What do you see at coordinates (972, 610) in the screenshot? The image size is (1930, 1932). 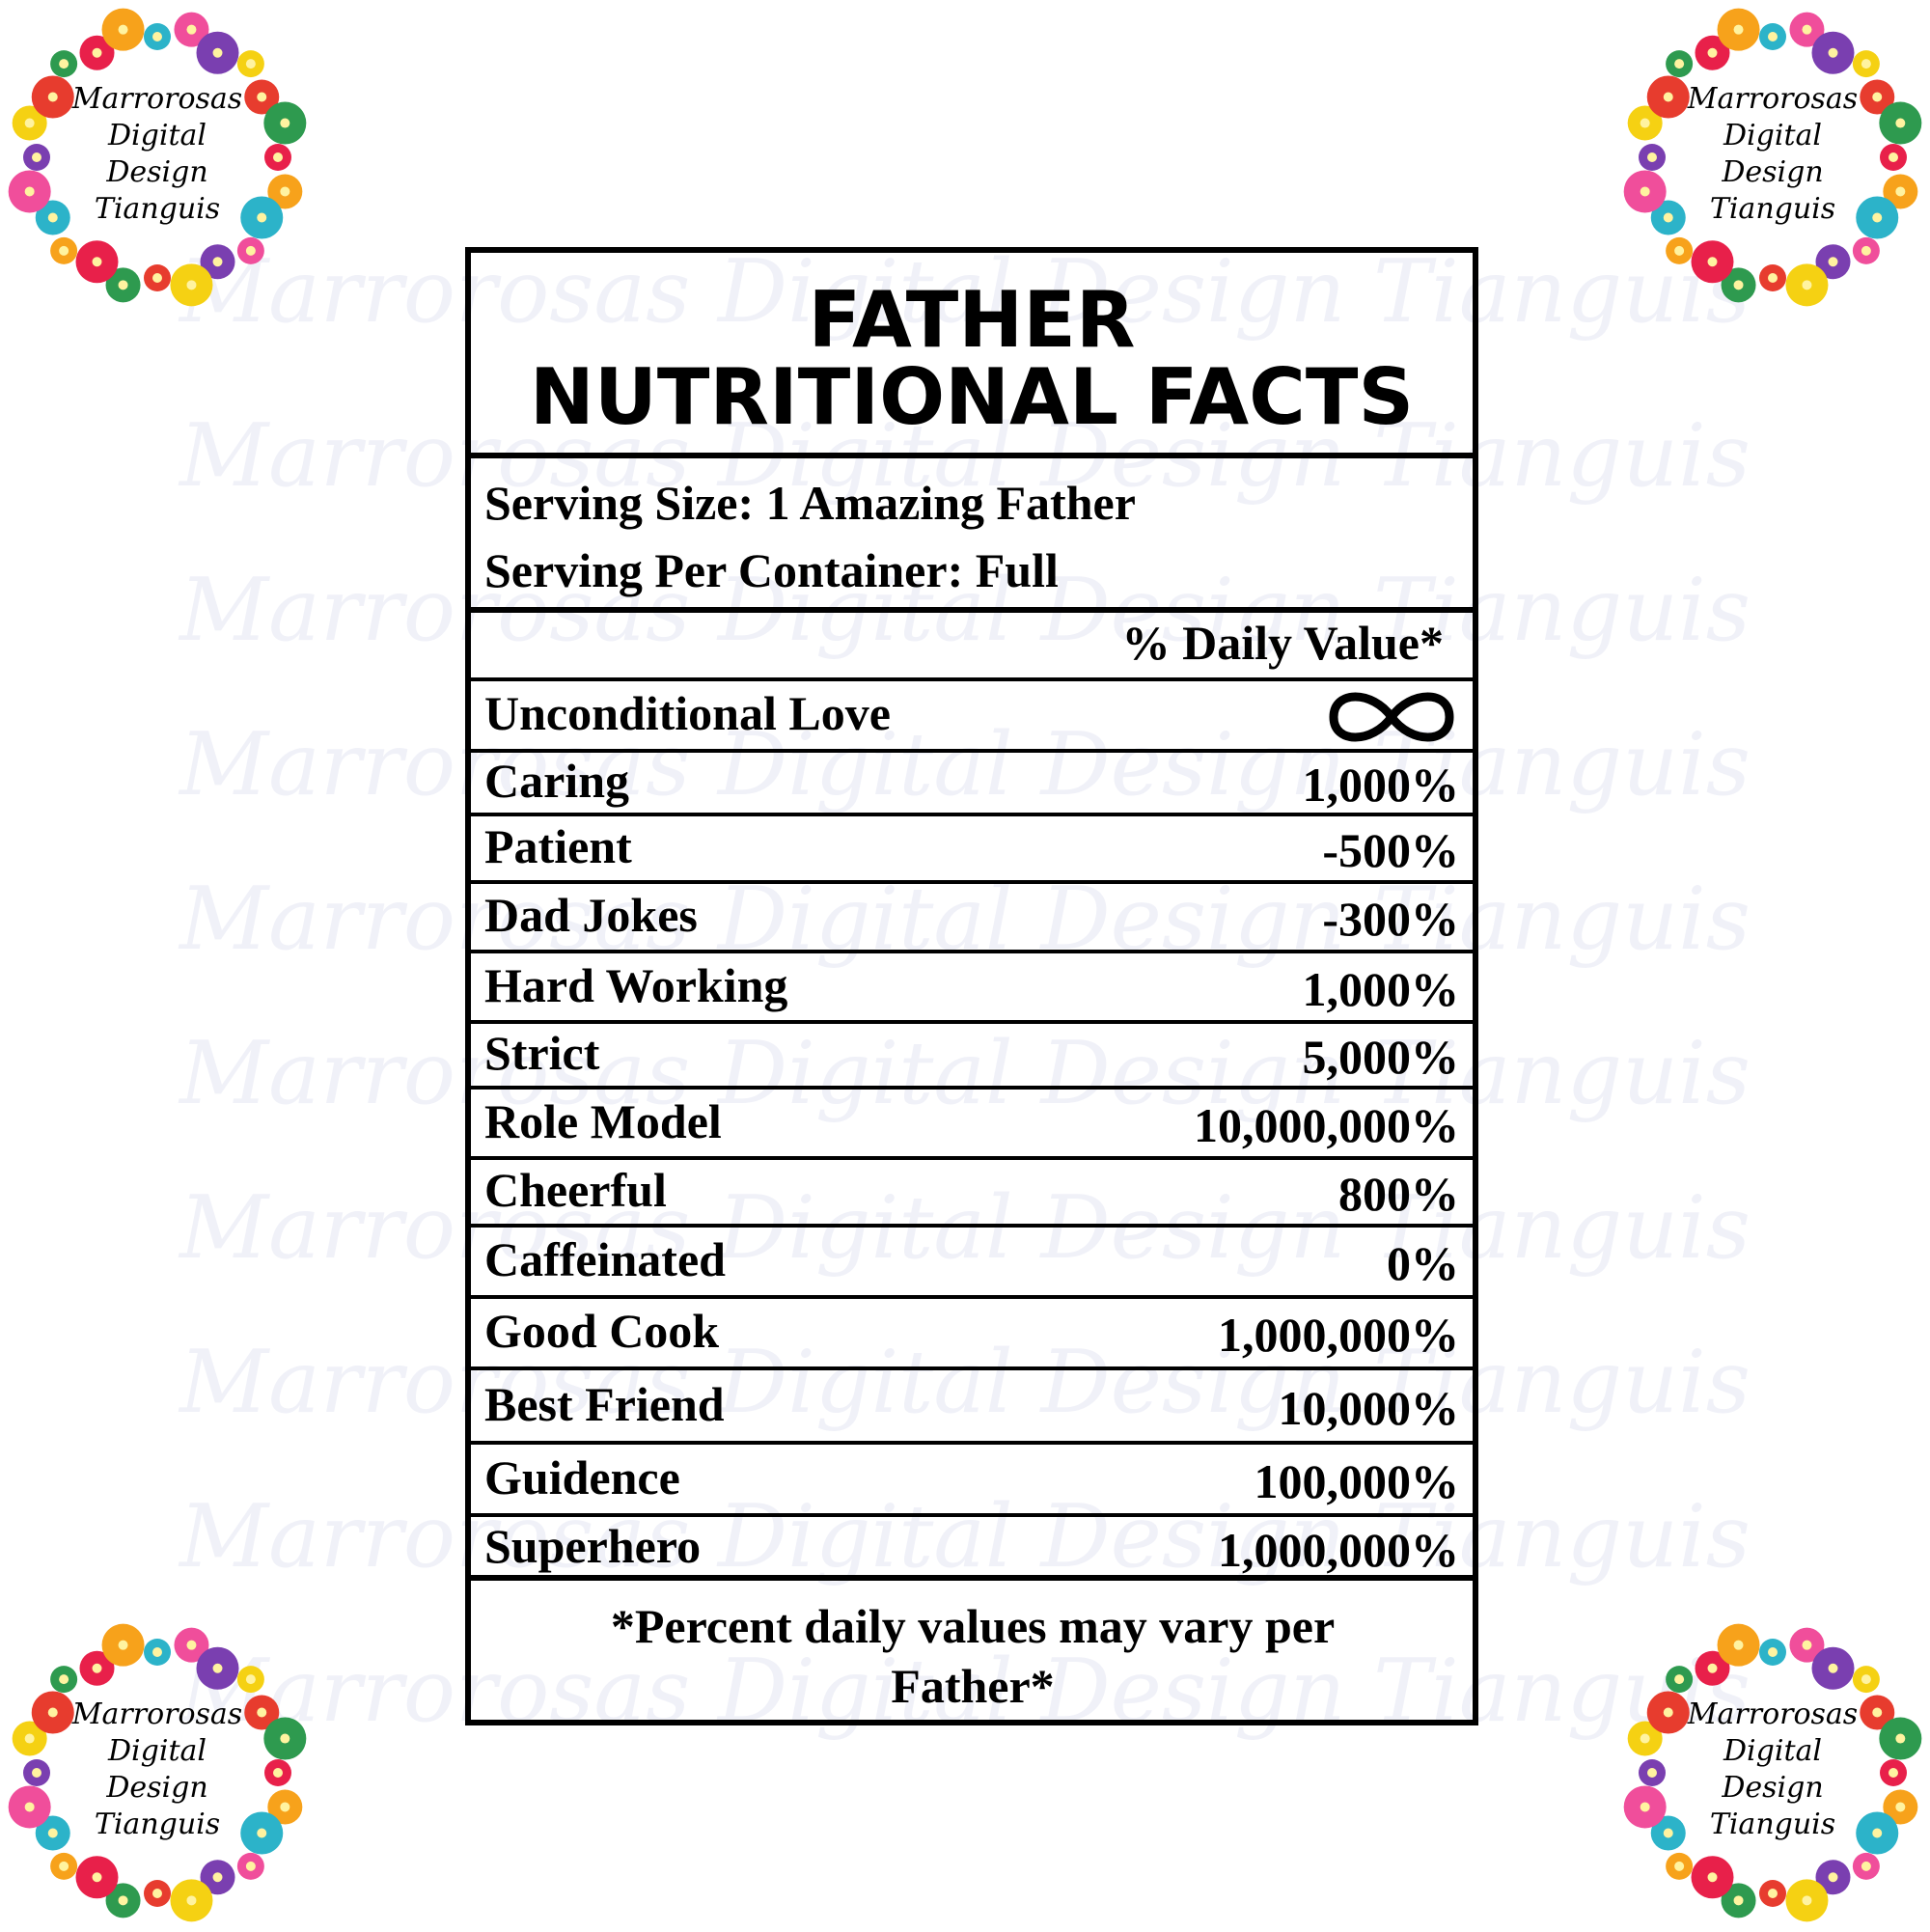 I see `divider` at bounding box center [972, 610].